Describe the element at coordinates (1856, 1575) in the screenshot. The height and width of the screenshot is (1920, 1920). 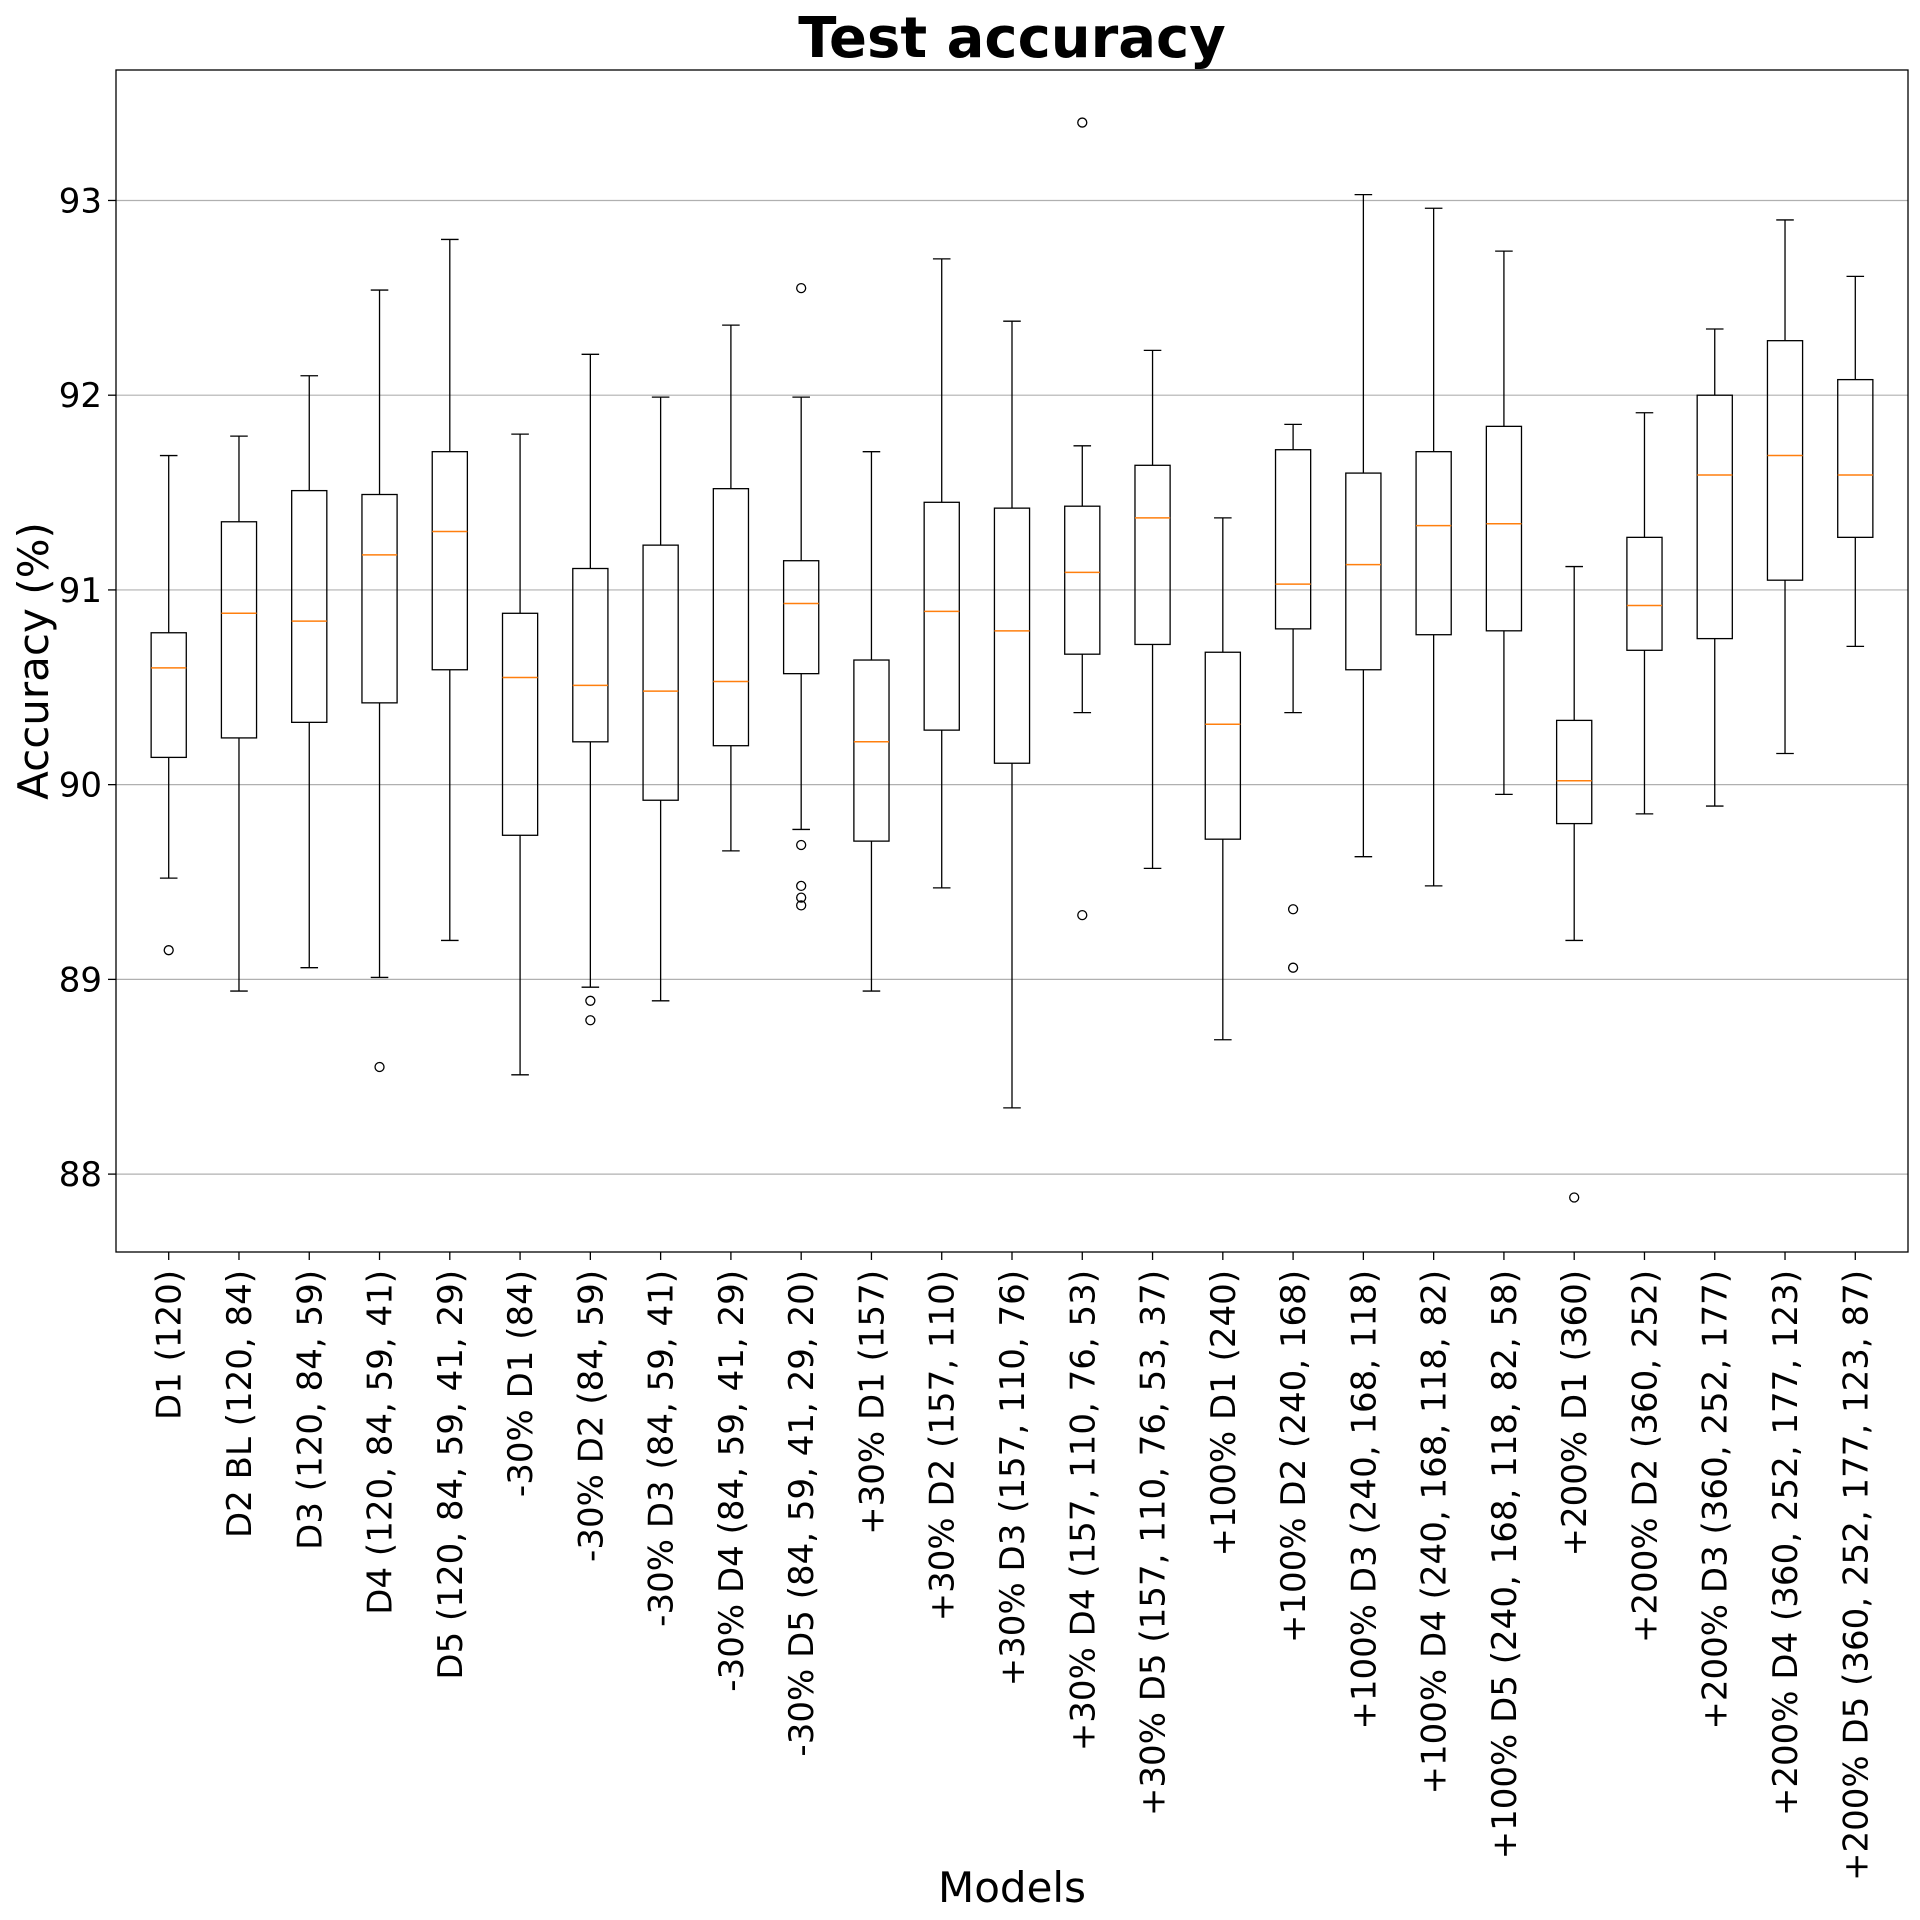
I see `x-tick-label: +200% D5 (360, 252, 177, 123, 87)` at that location.